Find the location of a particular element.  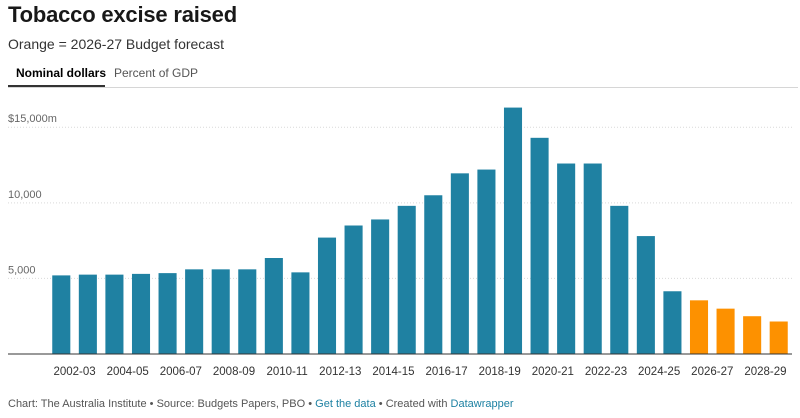

chart-title: Tobacco excise raised is located at coordinates (122, 14).